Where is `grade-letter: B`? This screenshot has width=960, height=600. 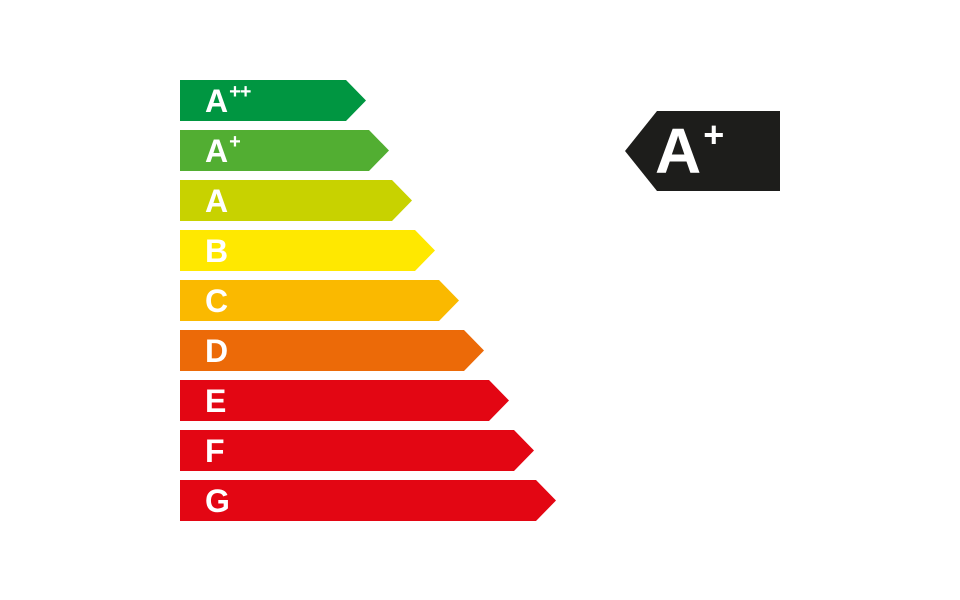 grade-letter: B is located at coordinates (217, 250).